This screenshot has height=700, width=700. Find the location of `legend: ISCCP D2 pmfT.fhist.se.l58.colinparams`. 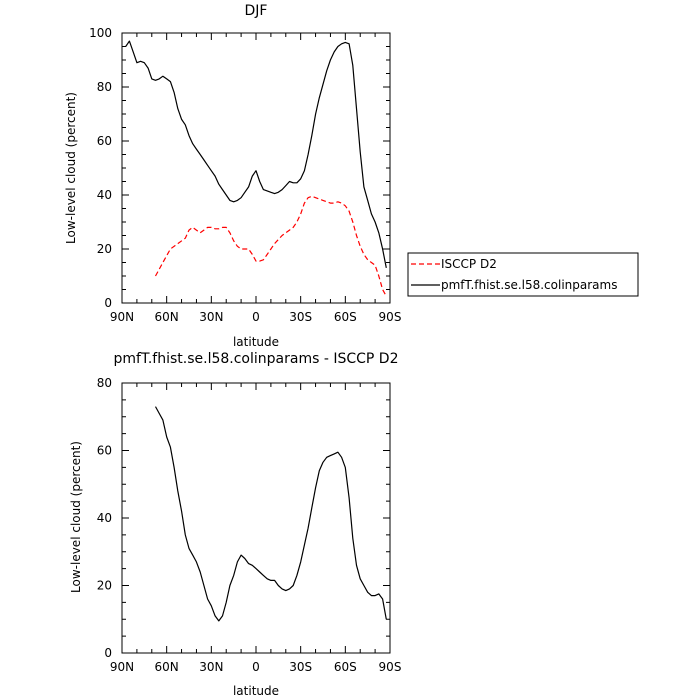

legend: ISCCP D2 pmfT.fhist.se.l58.colinparams is located at coordinates (523, 274).